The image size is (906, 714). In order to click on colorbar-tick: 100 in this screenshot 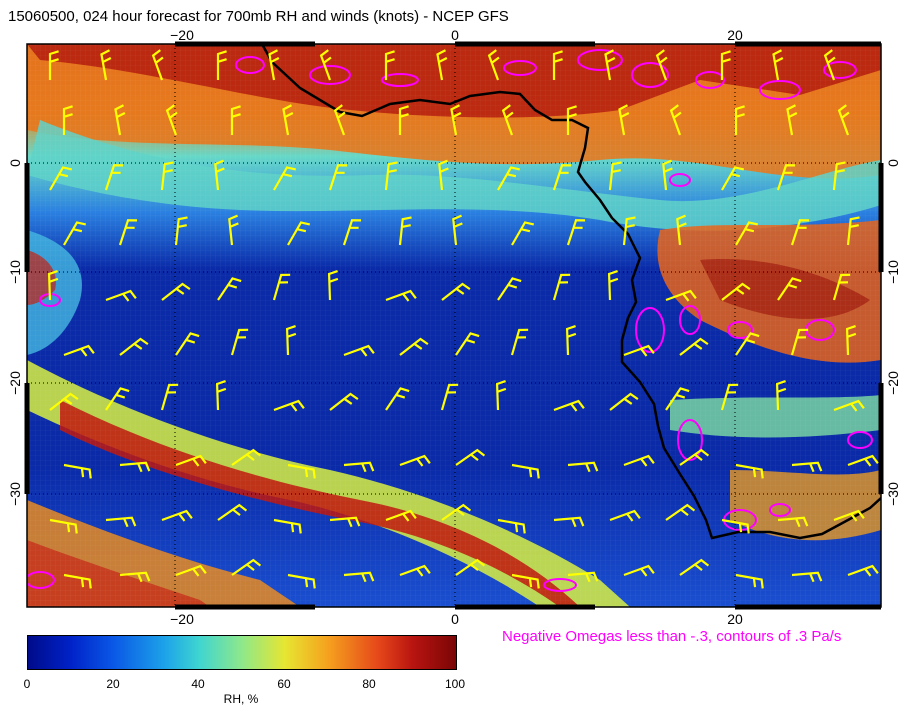, I will do `click(455, 684)`.